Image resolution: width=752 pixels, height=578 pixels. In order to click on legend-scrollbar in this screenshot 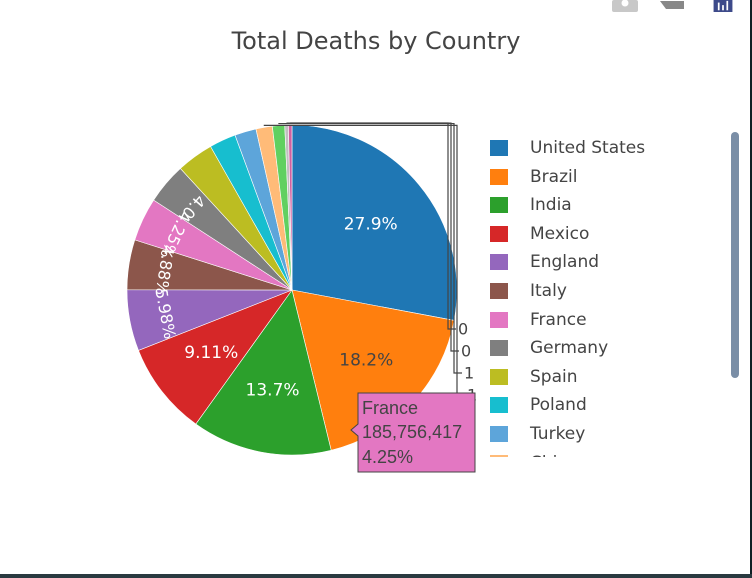, I will do `click(735, 255)`.